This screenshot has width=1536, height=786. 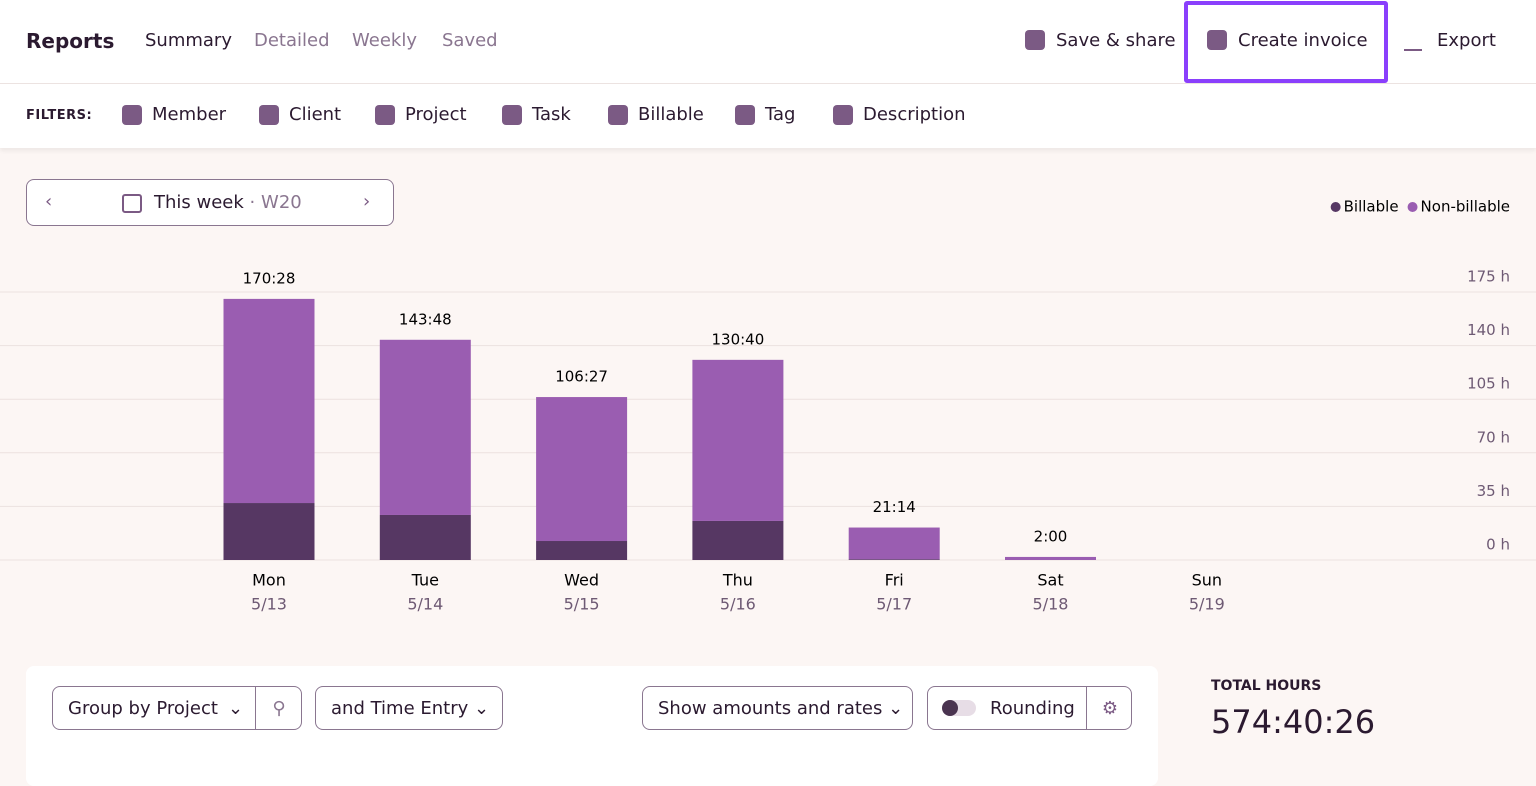 I want to click on x-tick-label: Mon, so click(x=269, y=580).